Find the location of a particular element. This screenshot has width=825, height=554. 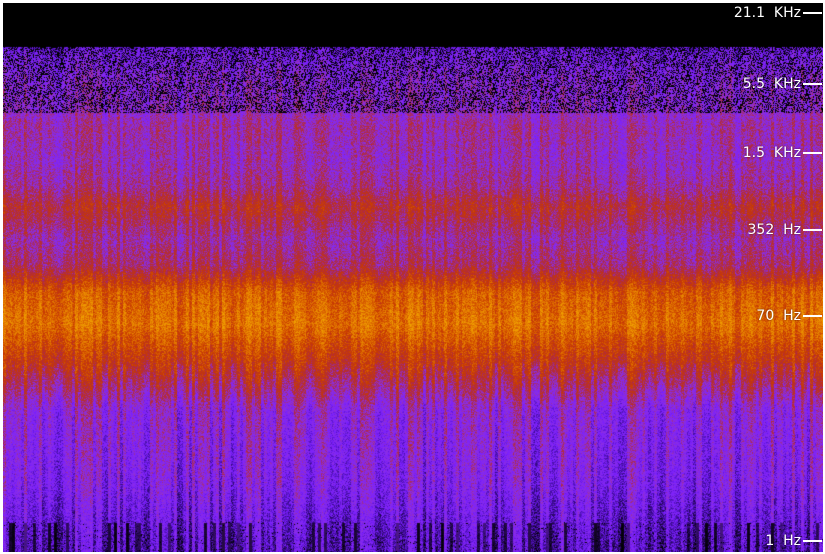

freq-tick-5-5-khz: 5.5 KHz is located at coordinates (782, 84).